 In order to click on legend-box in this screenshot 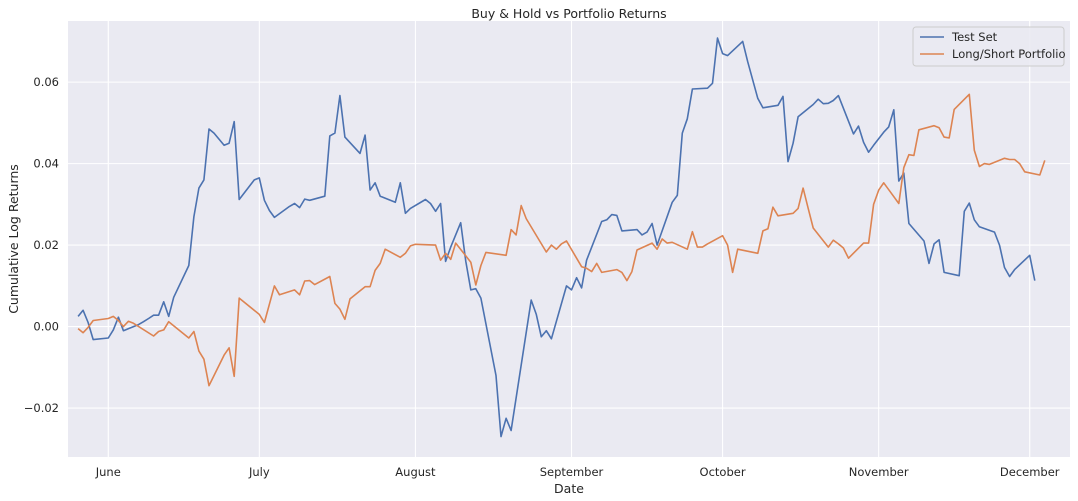, I will do `click(988, 46)`.